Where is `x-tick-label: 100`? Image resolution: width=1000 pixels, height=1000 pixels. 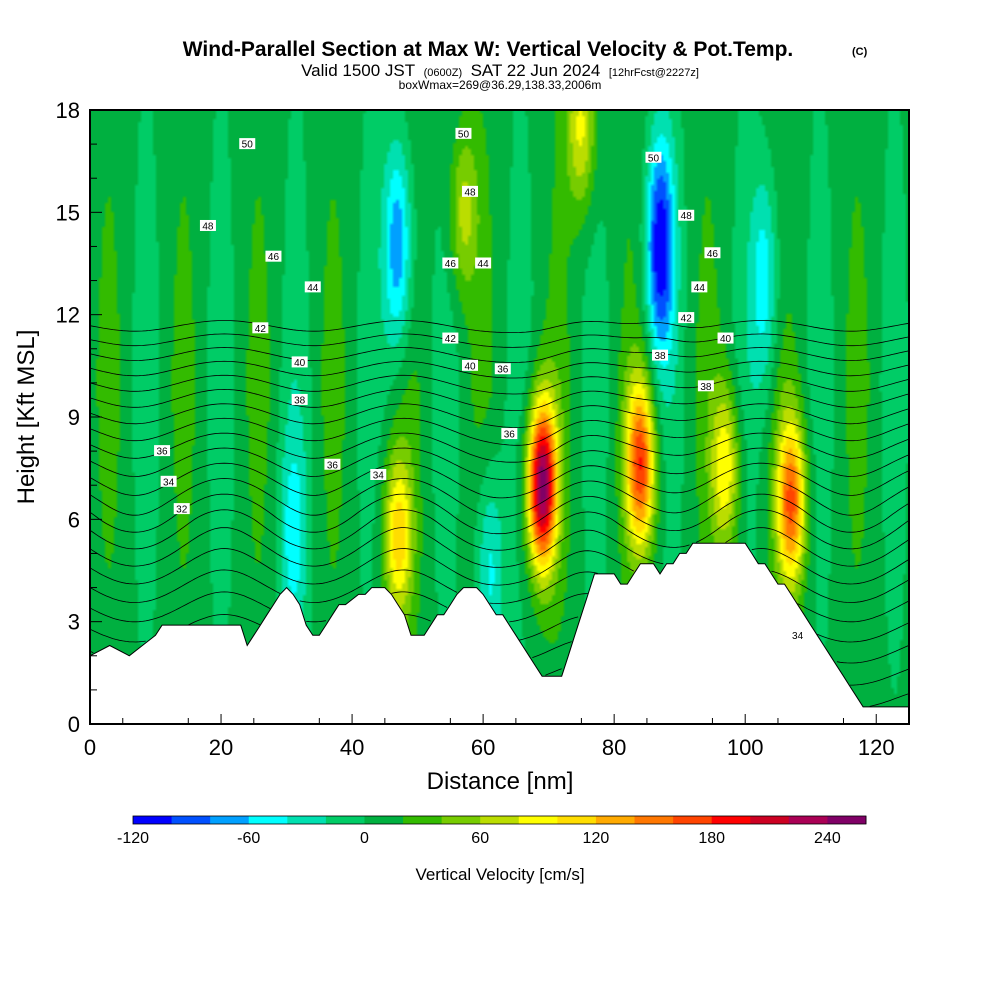 x-tick-label: 100 is located at coordinates (745, 747).